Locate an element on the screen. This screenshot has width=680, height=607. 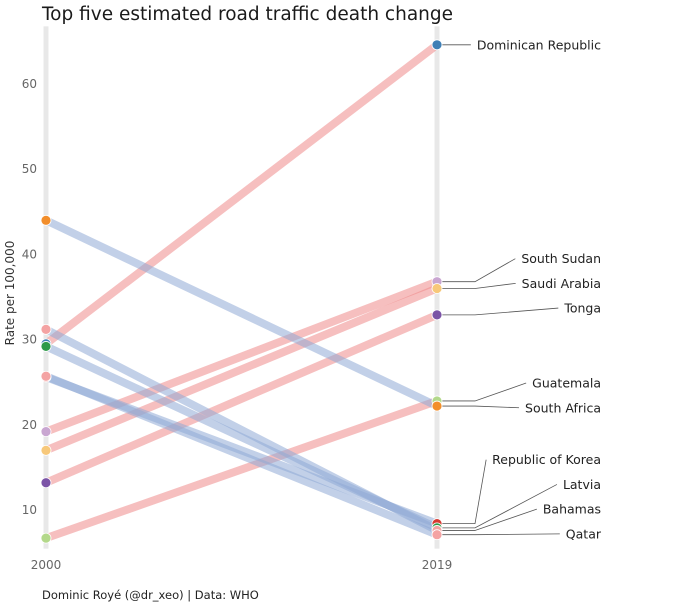
point-south-africa-2000 is located at coordinates (46, 220).